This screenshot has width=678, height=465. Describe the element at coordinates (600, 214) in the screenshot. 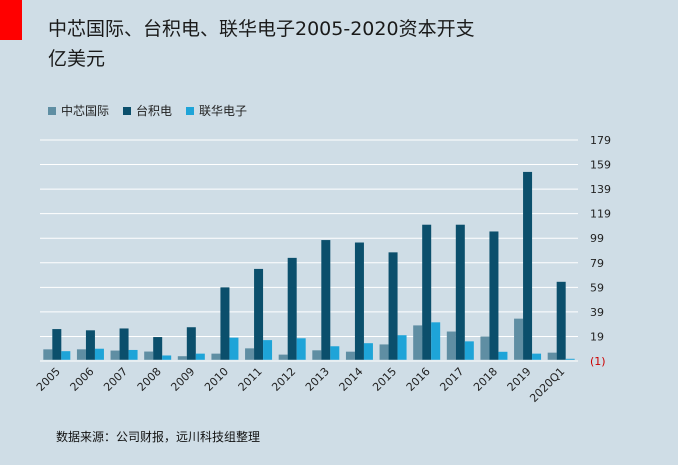

I see `y-tick-label: 119` at that location.